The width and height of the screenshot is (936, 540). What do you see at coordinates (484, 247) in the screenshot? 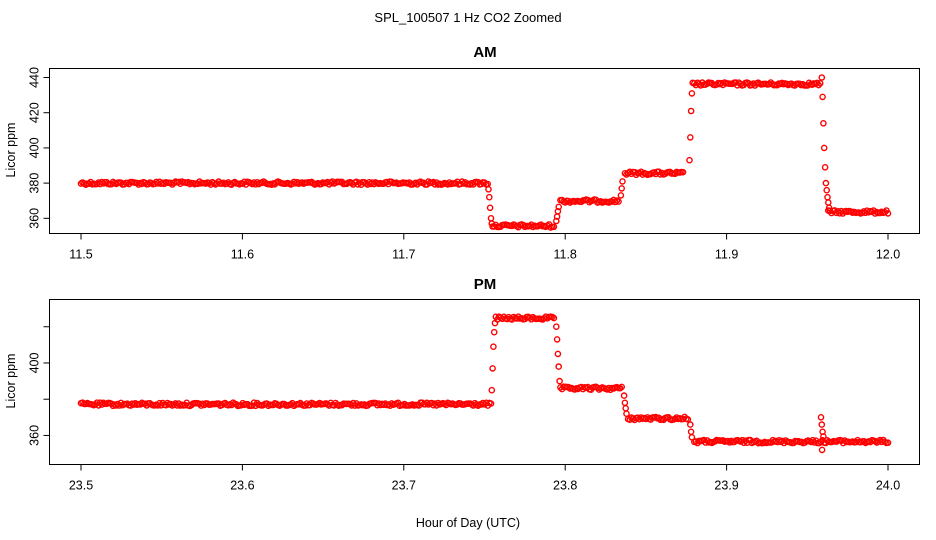
I see `am-x-axis: 11.5 11.6 11.7 11.8 11.9 12.0` at bounding box center [484, 247].